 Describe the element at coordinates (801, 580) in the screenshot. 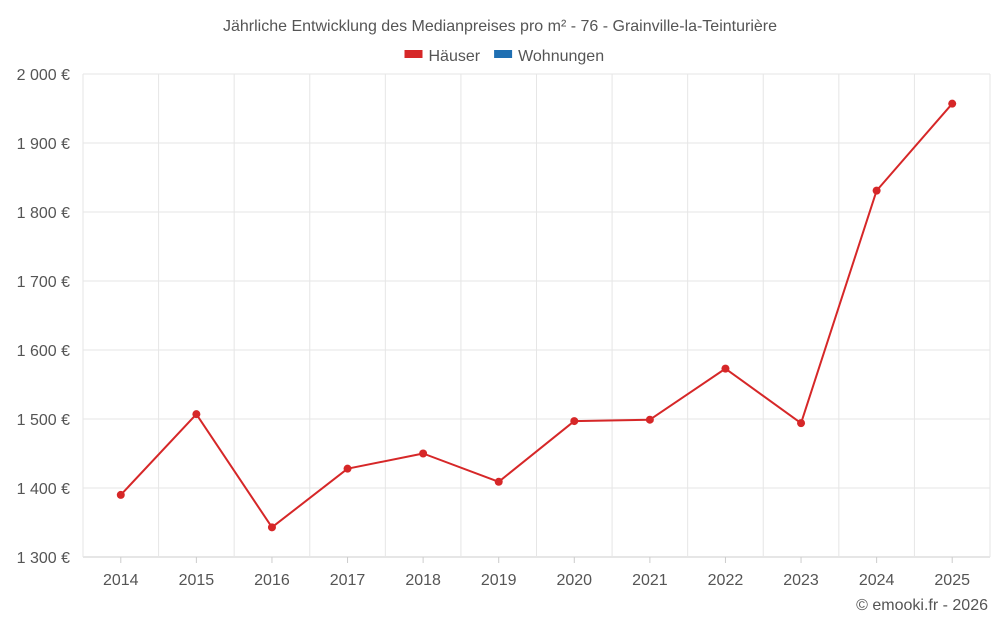

I see `x-tick-label: 2023` at that location.